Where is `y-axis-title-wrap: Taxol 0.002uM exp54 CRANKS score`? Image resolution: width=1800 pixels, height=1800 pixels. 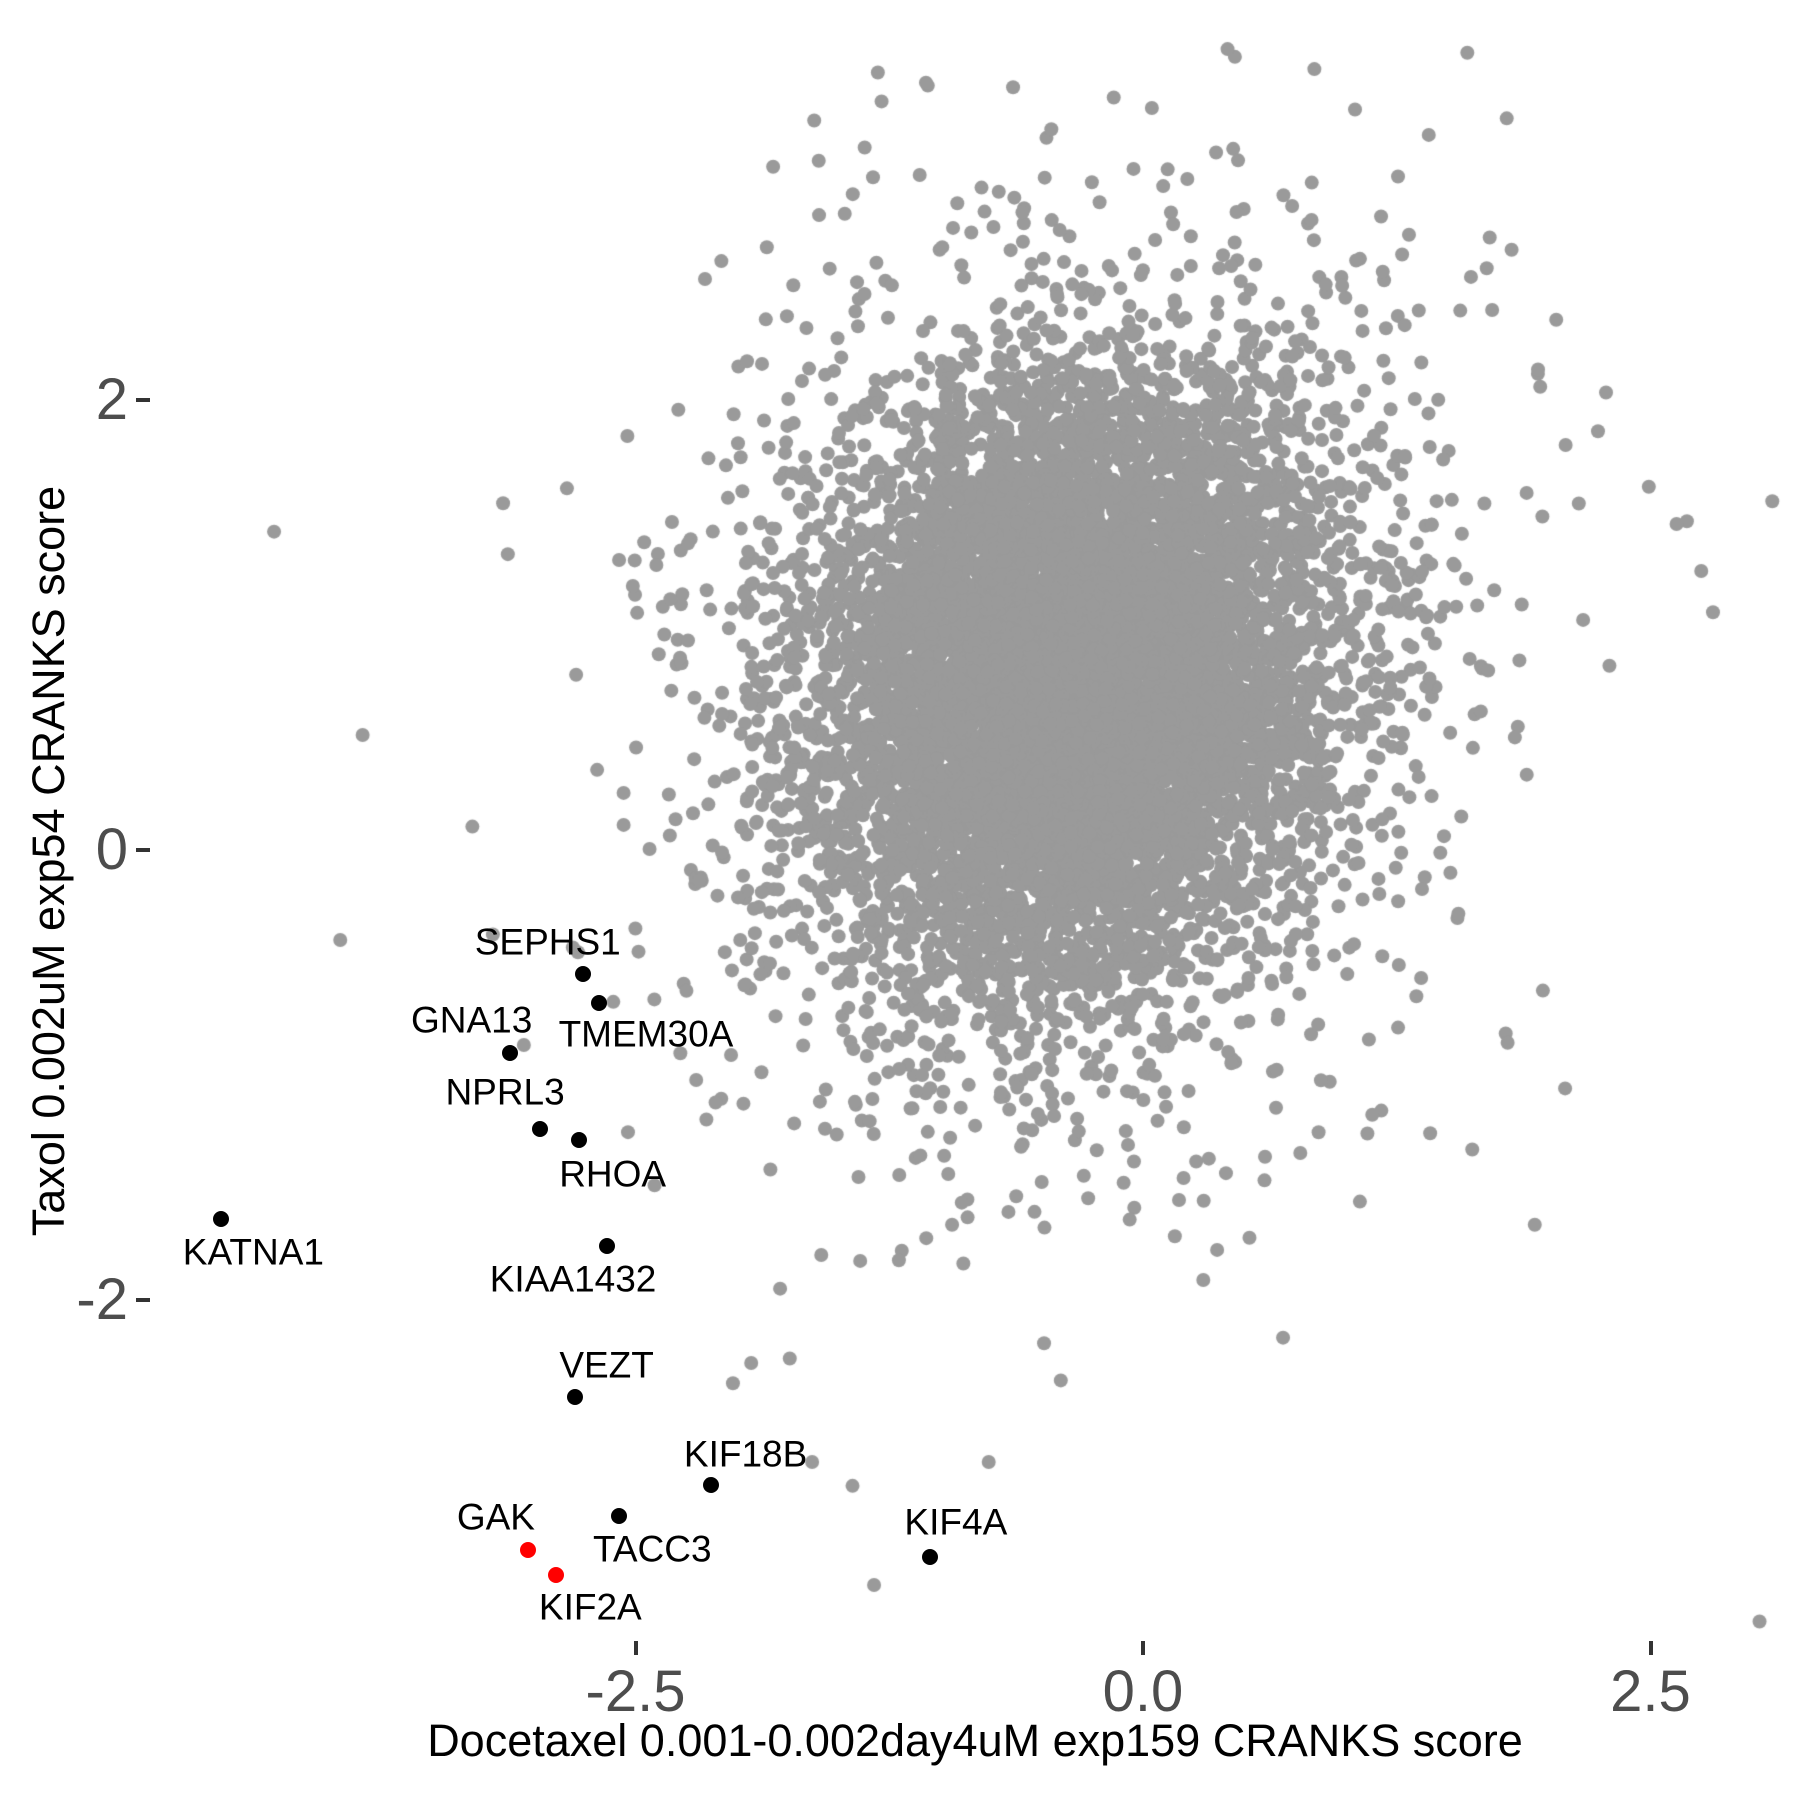
y-axis-title-wrap: Taxol 0.002uM exp54 CRANKS score is located at coordinates (48, 861).